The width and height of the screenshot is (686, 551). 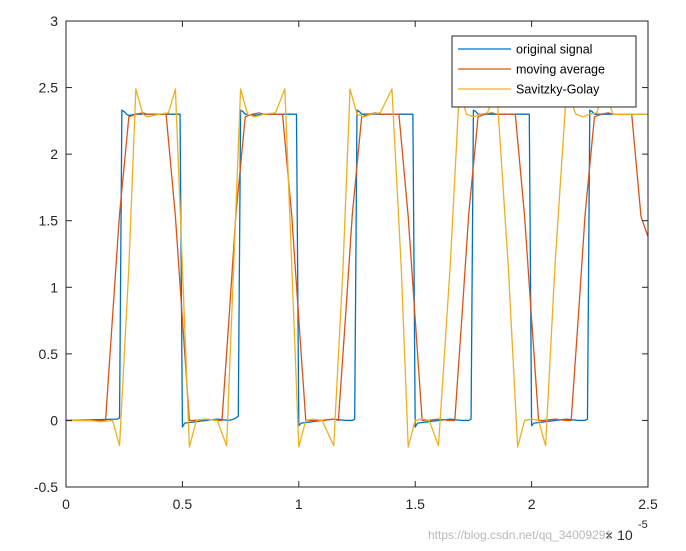 I want to click on legend-label-1: original signal, so click(x=554, y=50).